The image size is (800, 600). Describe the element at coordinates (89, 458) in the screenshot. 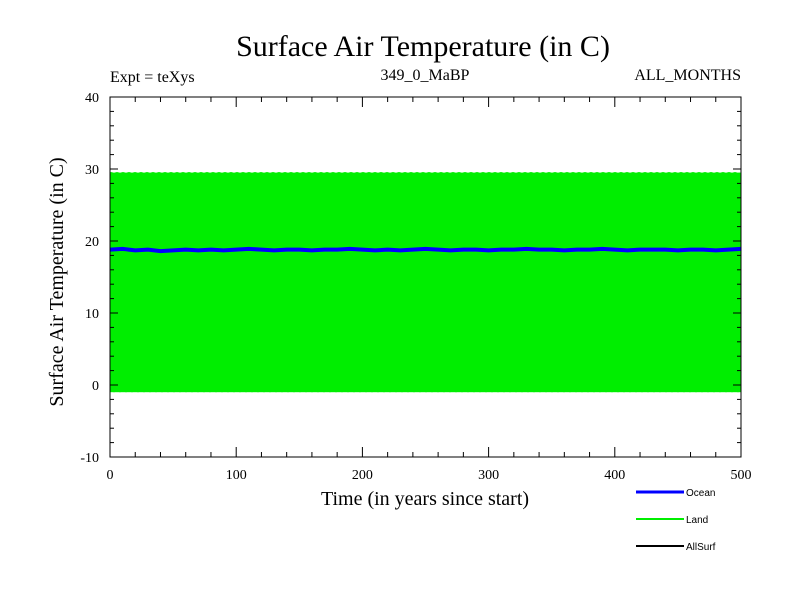

I see `y-tick-label: -10` at that location.